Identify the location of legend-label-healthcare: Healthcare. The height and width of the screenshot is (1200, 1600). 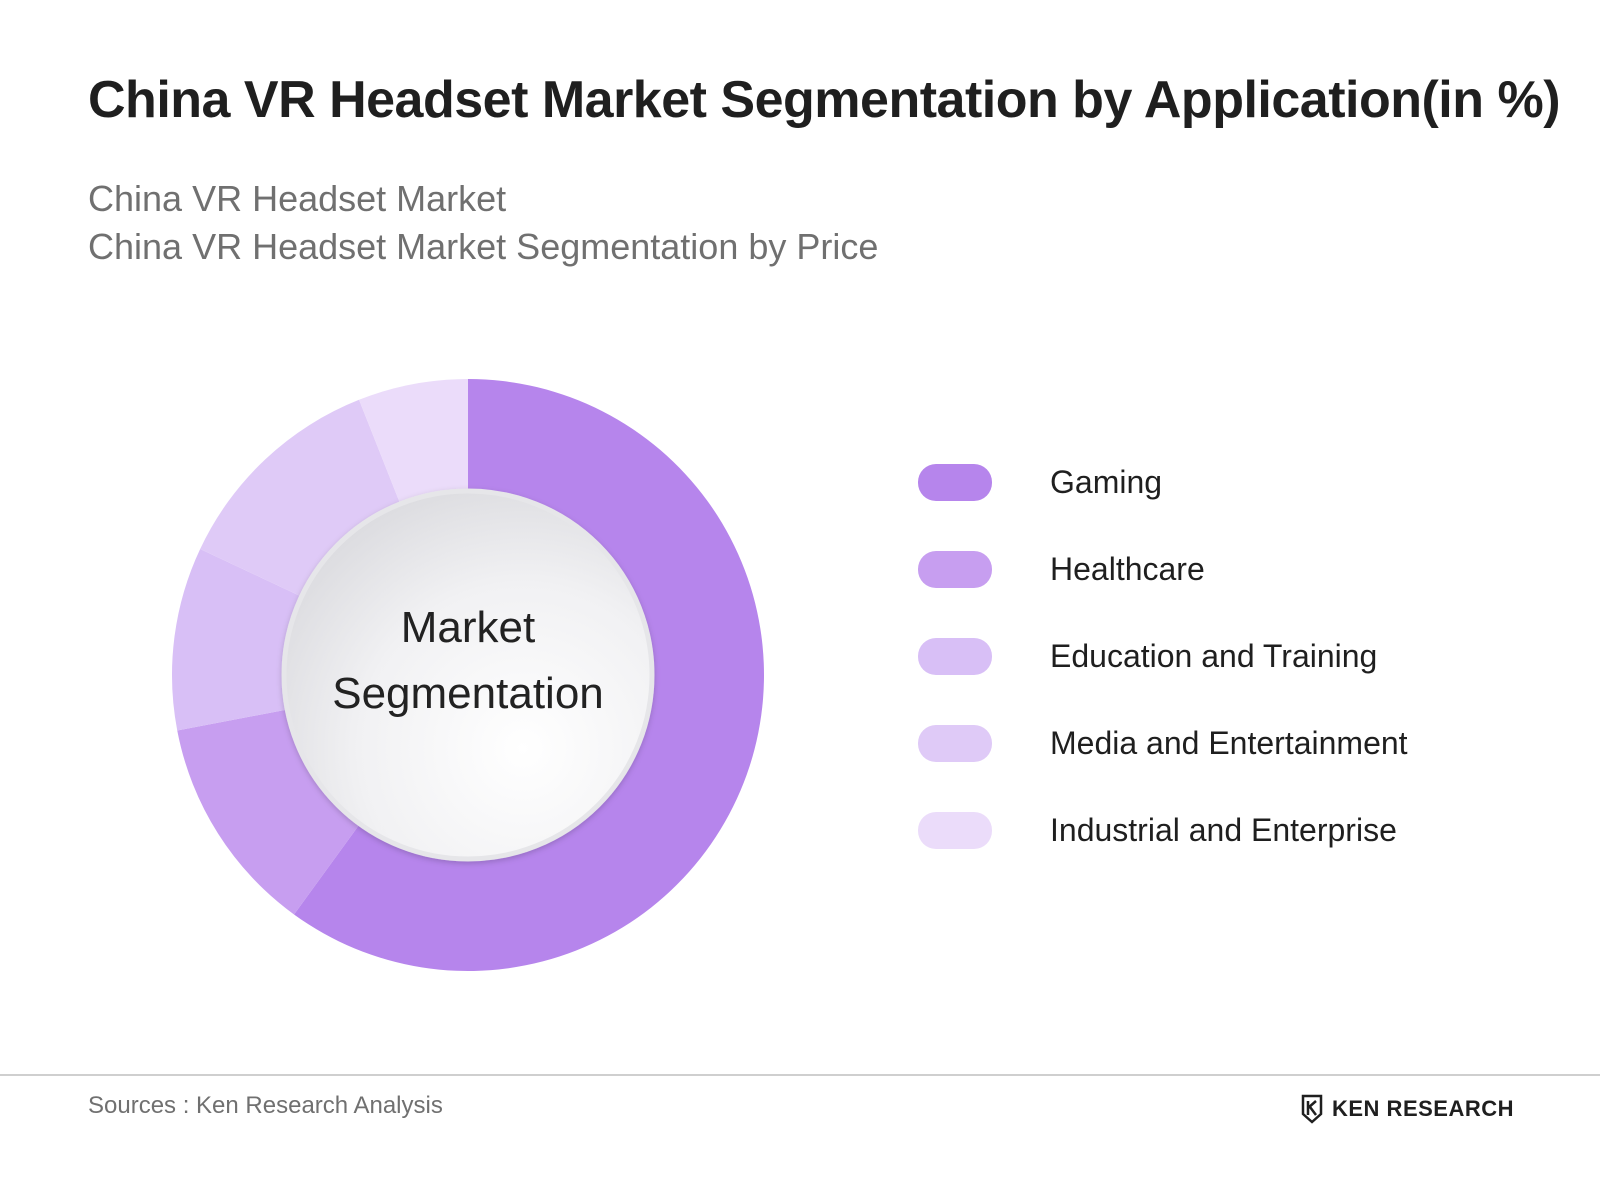
(1127, 569).